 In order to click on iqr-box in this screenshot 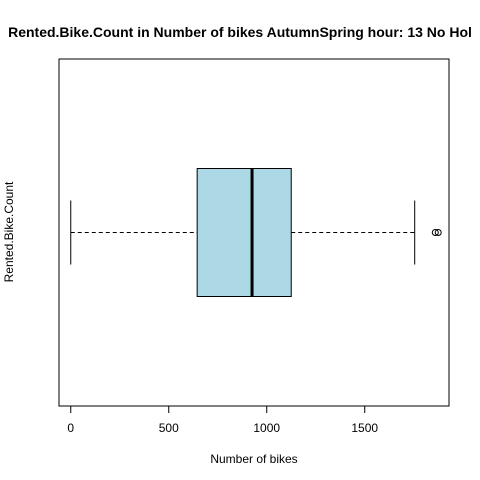, I will do `click(244, 232)`.